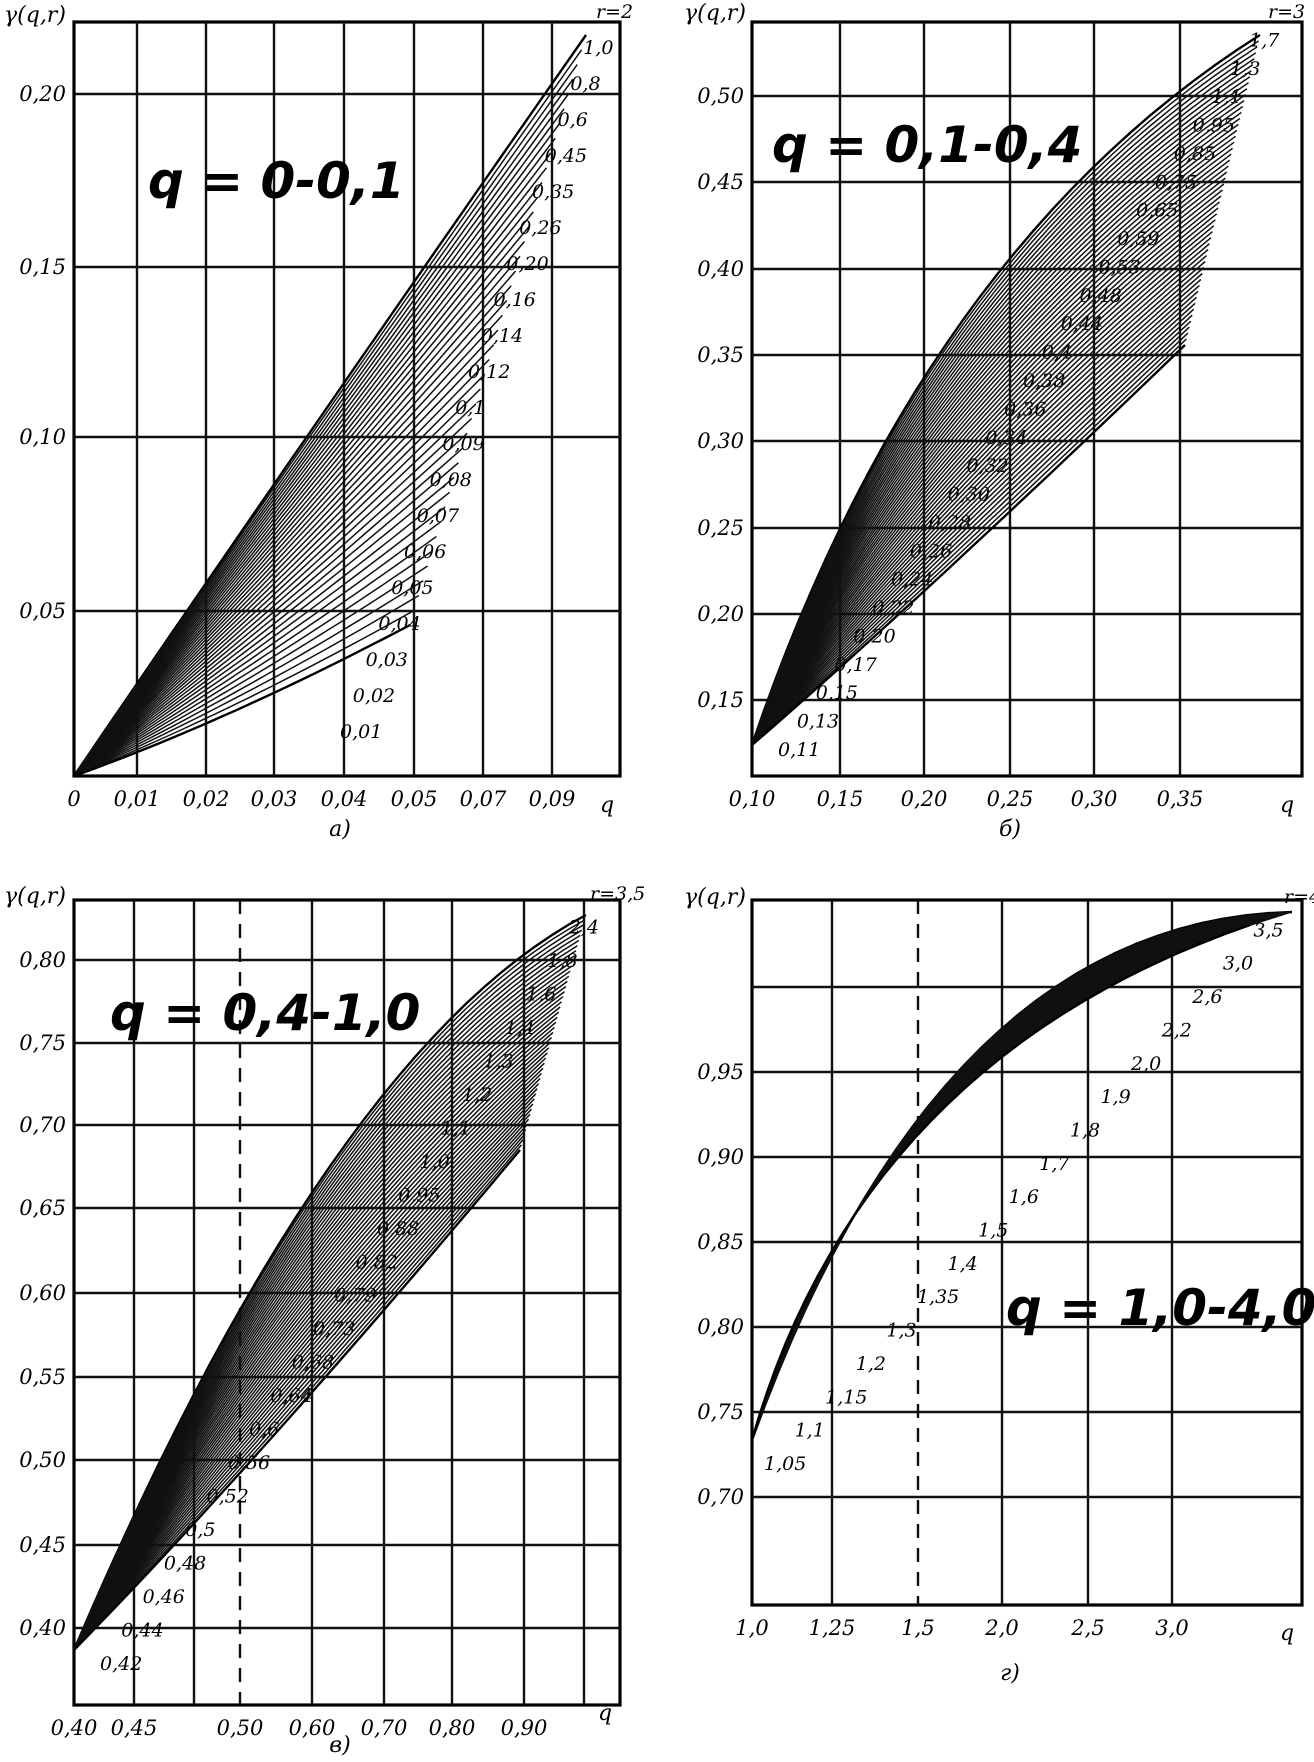 Image resolution: width=1314 pixels, height=1762 pixels. What do you see at coordinates (374, 696) in the screenshot?
I see `r-curve-label: 0,02` at bounding box center [374, 696].